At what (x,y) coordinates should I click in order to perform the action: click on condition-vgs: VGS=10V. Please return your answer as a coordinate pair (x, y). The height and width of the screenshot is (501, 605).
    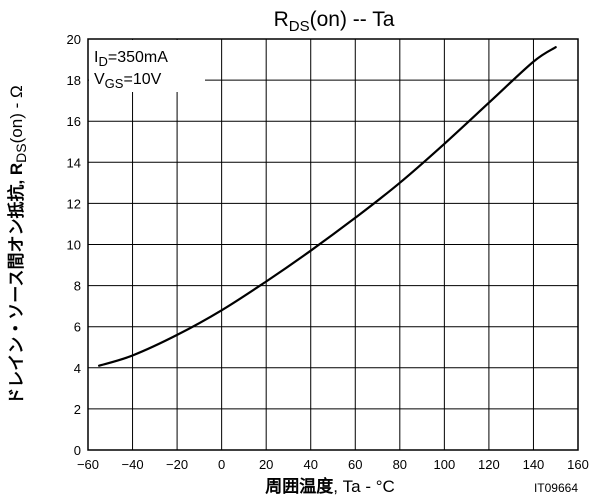
    Looking at the image, I should click on (128, 81).